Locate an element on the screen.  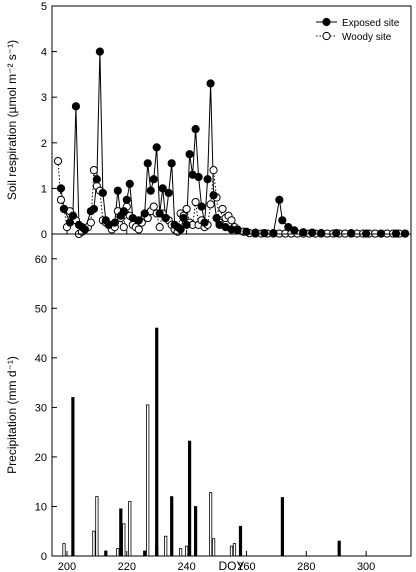
bottom-y-tick-label: 40 is located at coordinates (41, 359).